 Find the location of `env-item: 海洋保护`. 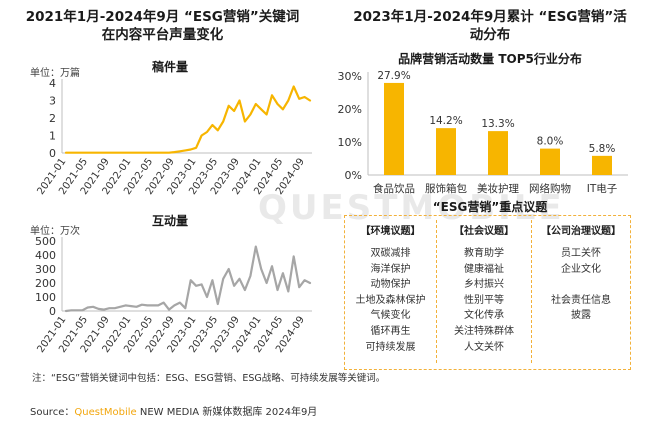

env-item: 海洋保护 is located at coordinates (390, 269).